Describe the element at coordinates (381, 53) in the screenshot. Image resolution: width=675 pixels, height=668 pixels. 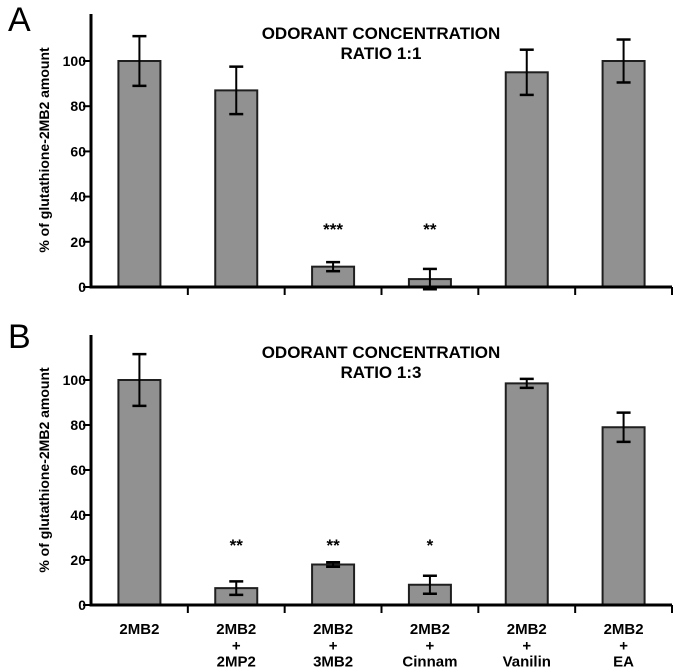
I see `chart-subtitle: RATIO 1:1` at that location.